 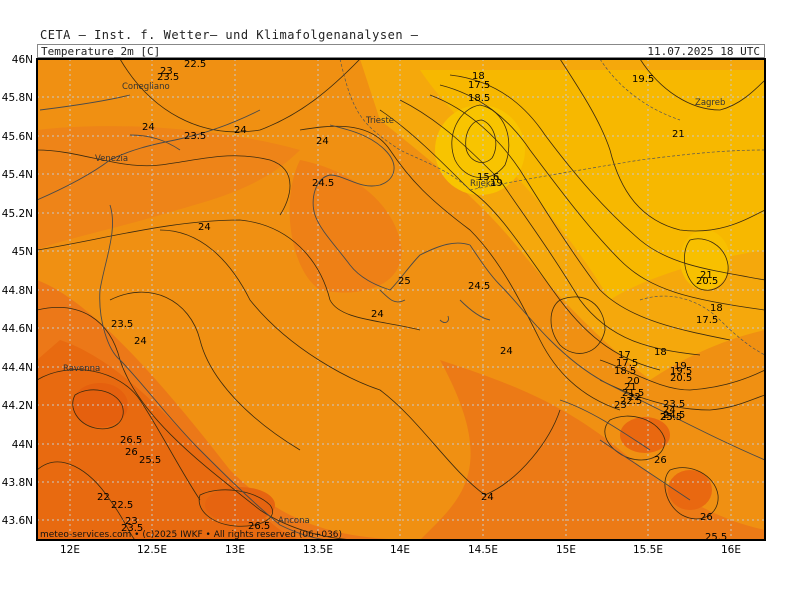 What do you see at coordinates (710, 103) in the screenshot?
I see `city-label: Zagreb` at bounding box center [710, 103].